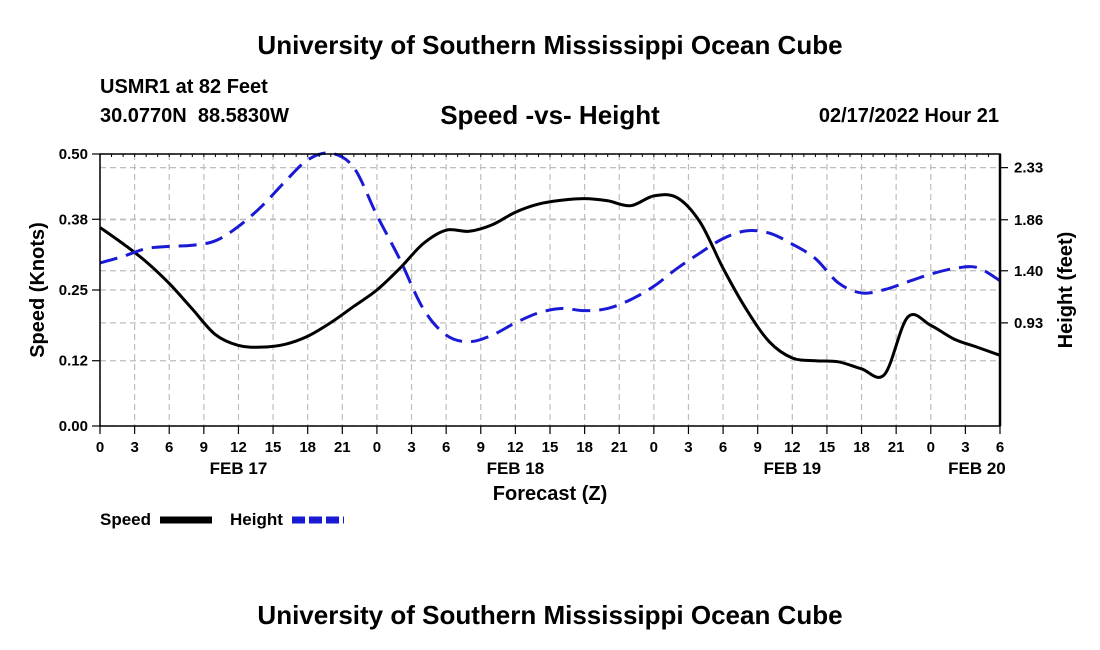 The image size is (1100, 650). Describe the element at coordinates (1066, 290) in the screenshot. I see `y-axis-right-label: Height (feet)` at that location.